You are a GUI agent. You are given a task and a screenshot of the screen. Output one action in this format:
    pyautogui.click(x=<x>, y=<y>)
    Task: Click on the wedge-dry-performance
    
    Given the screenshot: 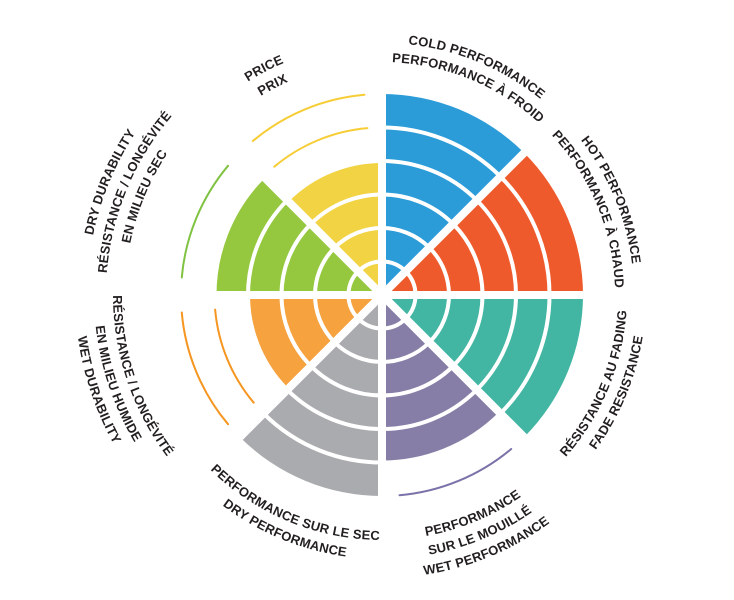 What is the action you would take?
    pyautogui.click(x=310, y=395)
    